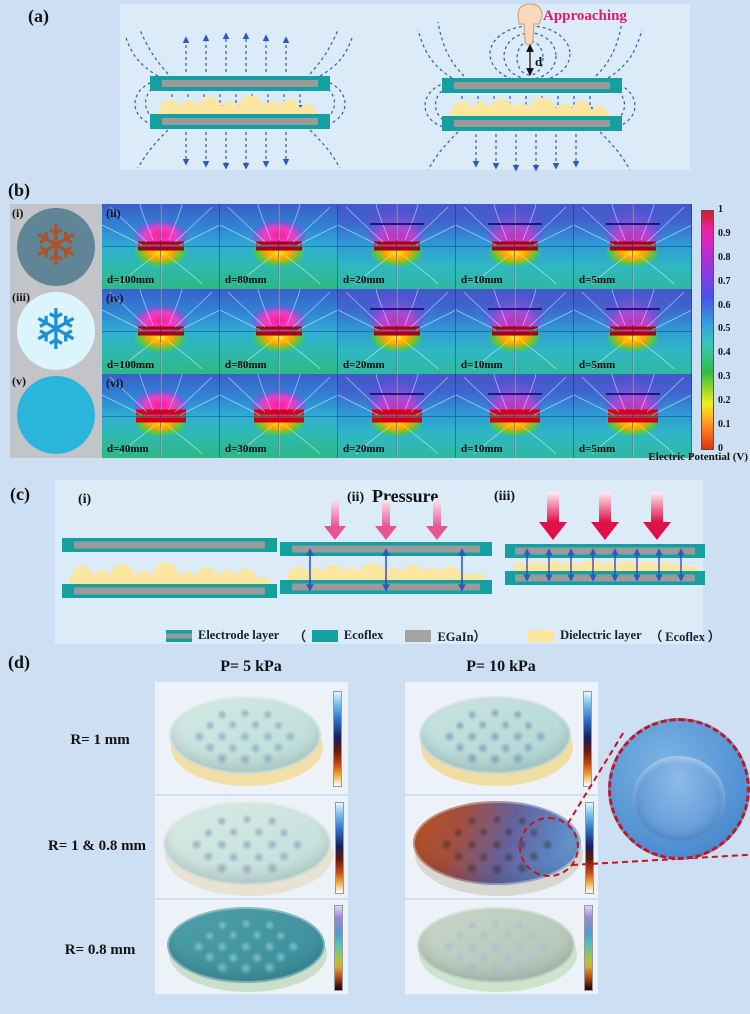  Describe the element at coordinates (251, 947) in the screenshot. I see `simulation-3d-r08-5kpa` at that location.